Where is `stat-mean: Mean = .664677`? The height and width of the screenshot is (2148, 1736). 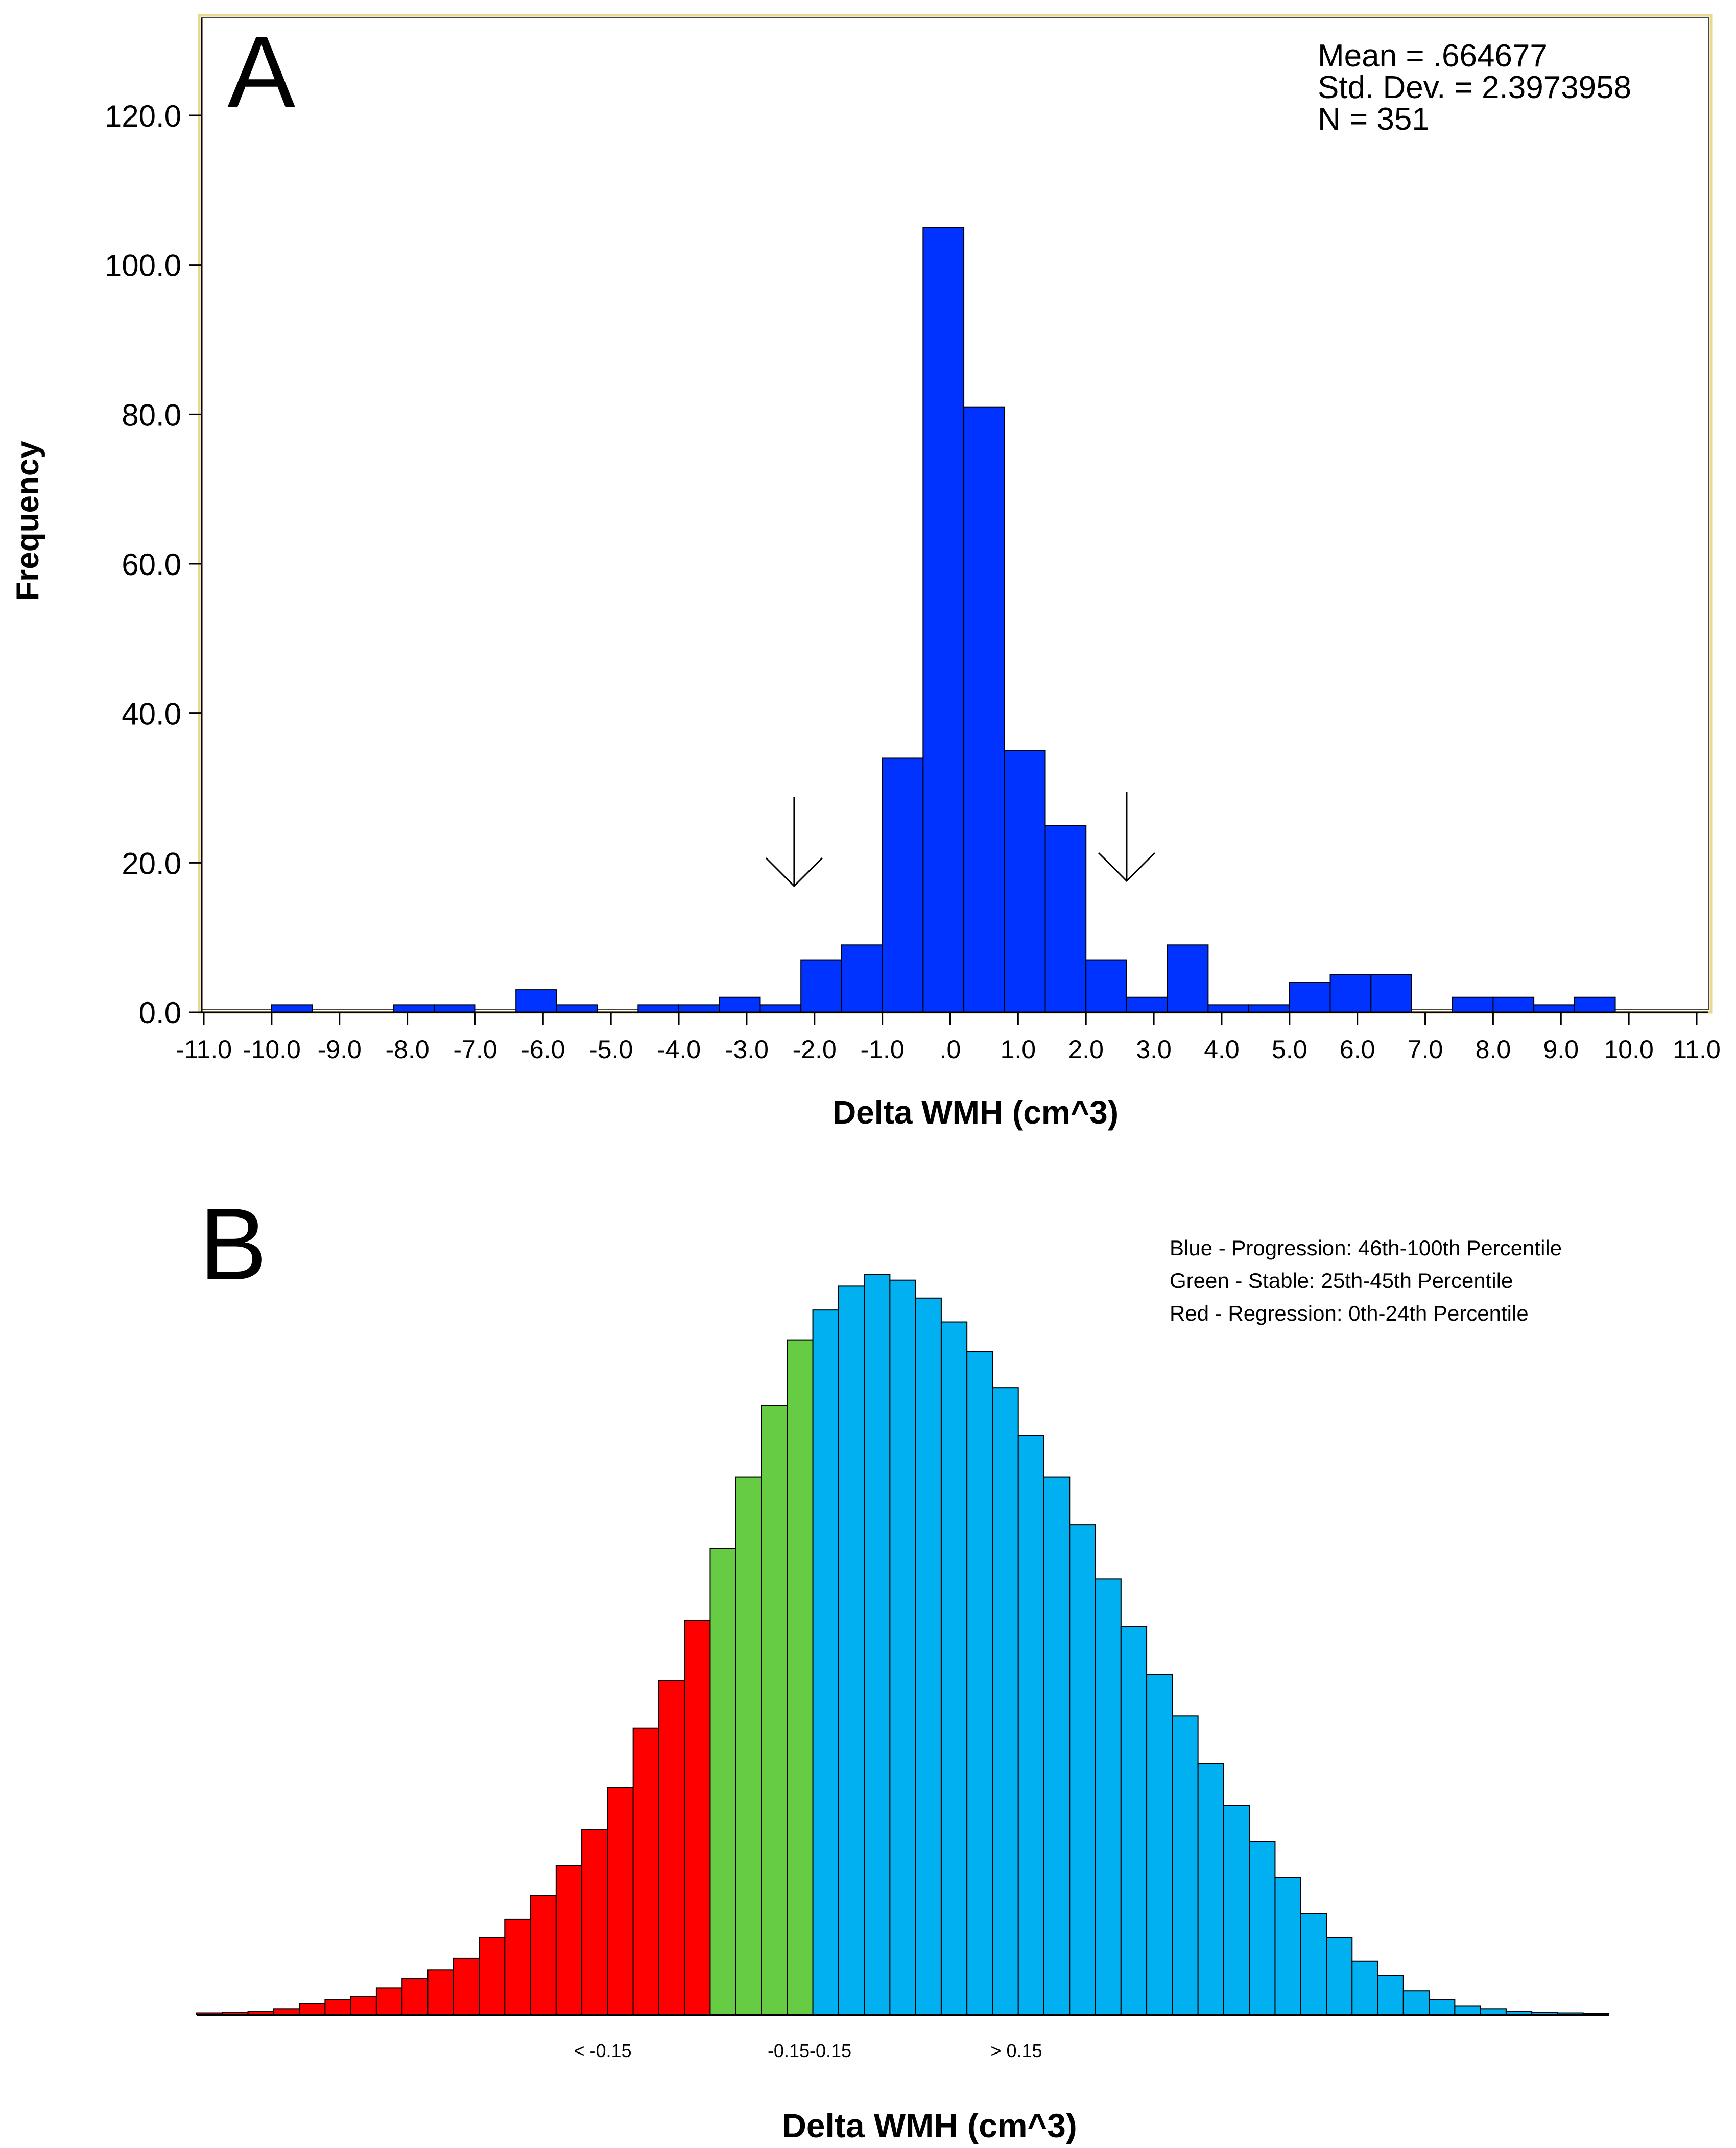 stat-mean: Mean = .664677 is located at coordinates (1433, 56).